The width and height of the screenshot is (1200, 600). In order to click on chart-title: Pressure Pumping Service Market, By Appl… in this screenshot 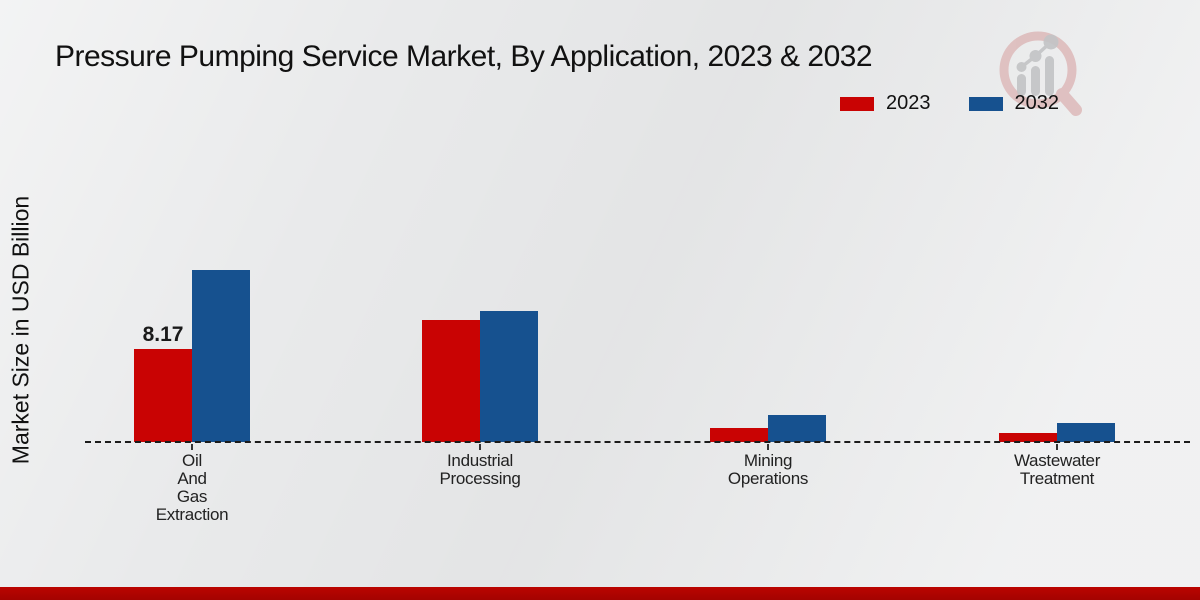, I will do `click(464, 56)`.